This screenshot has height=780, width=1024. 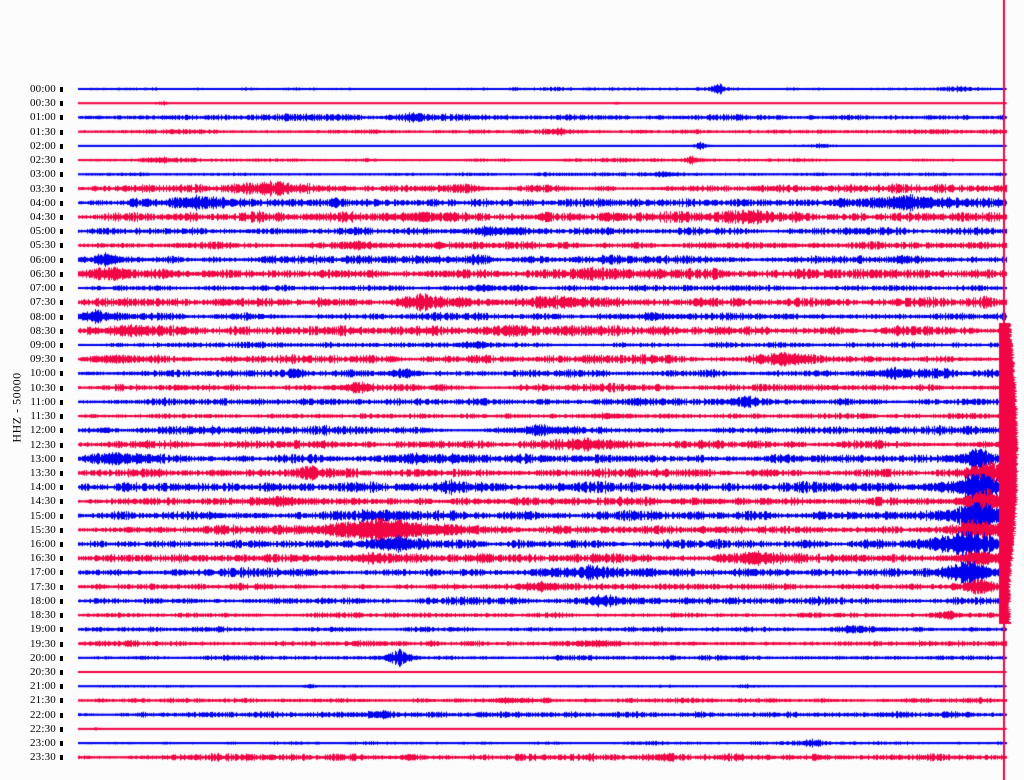 I want to click on time-label: 19:30, so click(x=42, y=643).